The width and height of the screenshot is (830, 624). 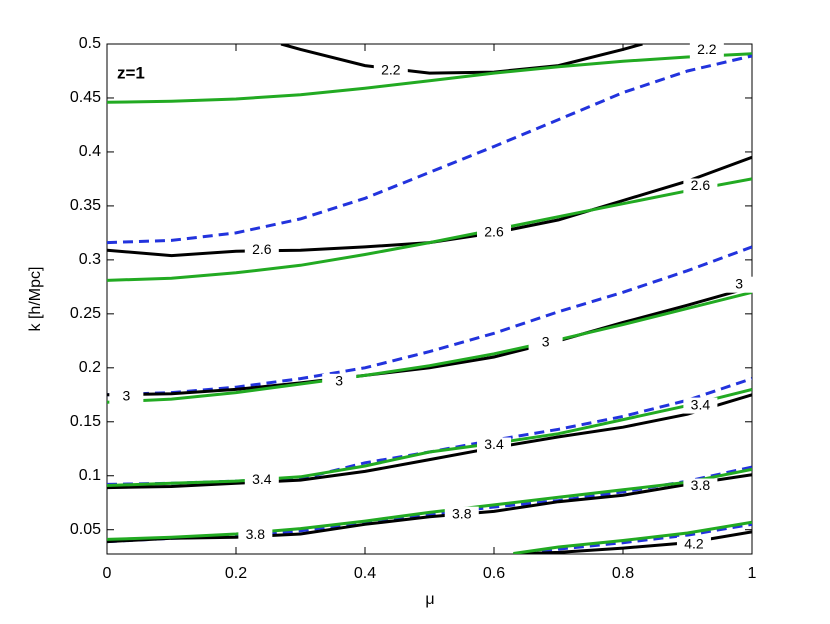 What do you see at coordinates (131, 72) in the screenshot?
I see `annotation: z=1` at bounding box center [131, 72].